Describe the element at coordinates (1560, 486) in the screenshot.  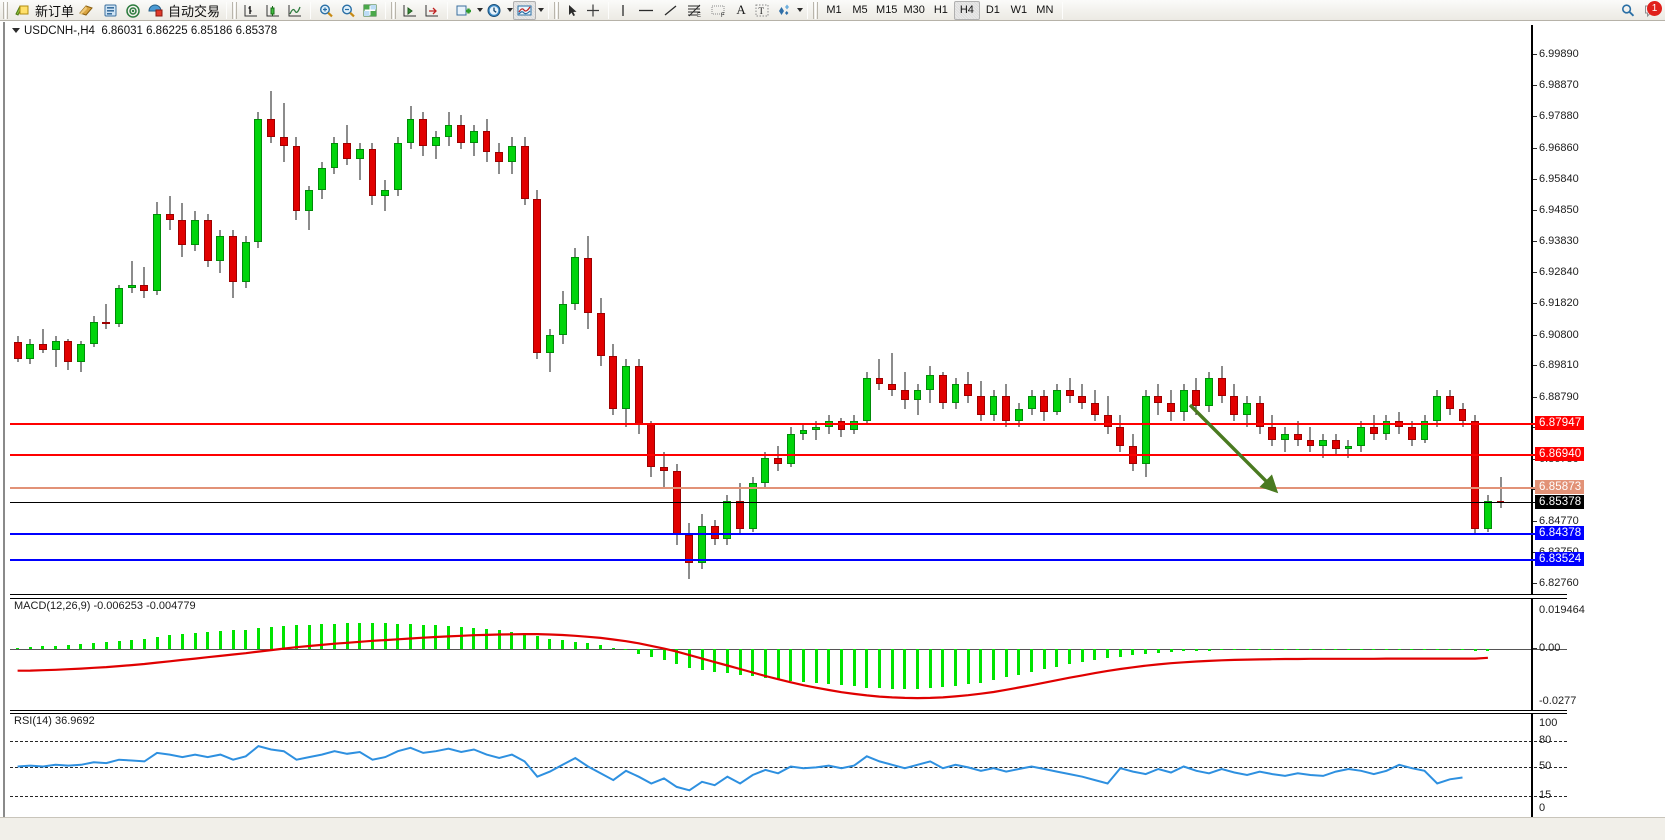
I see `price-level-badge: 6.85873` at that location.